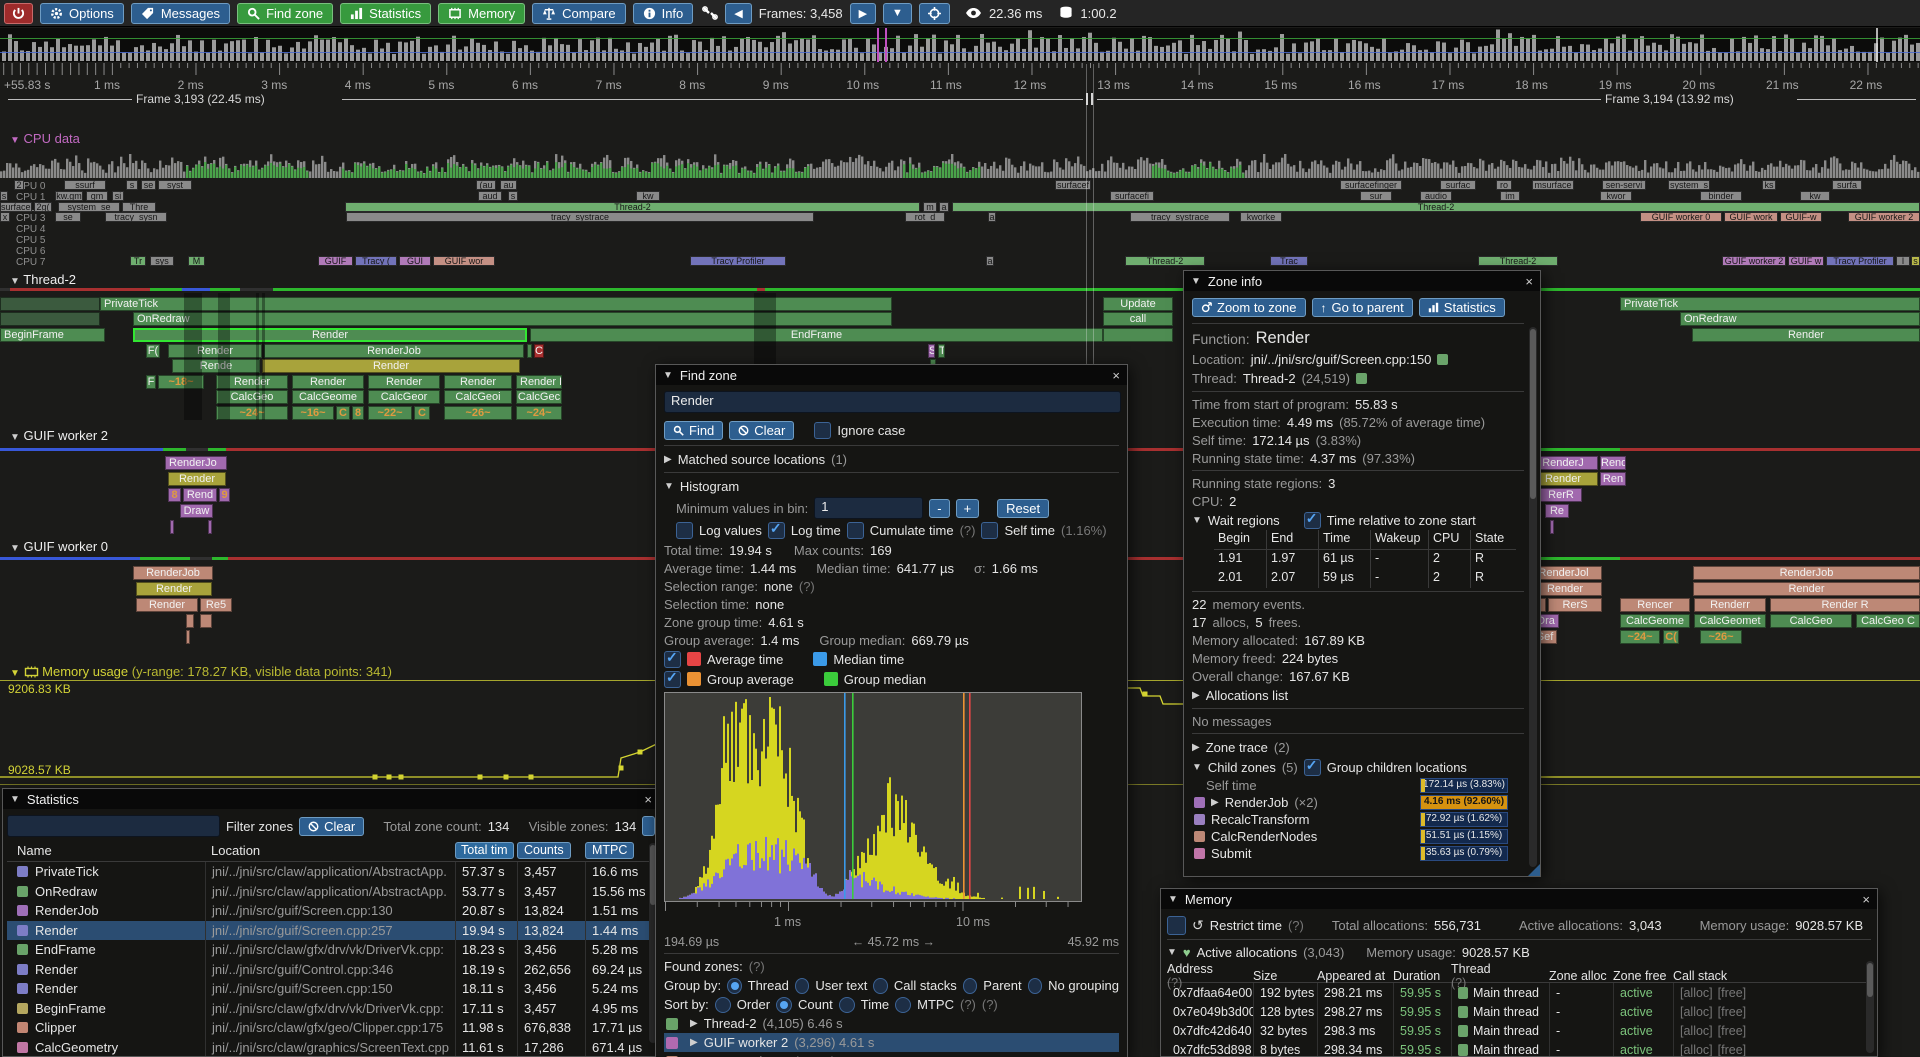 The height and width of the screenshot is (1057, 1920). I want to click on timeline-zone: Draw, so click(196, 511).